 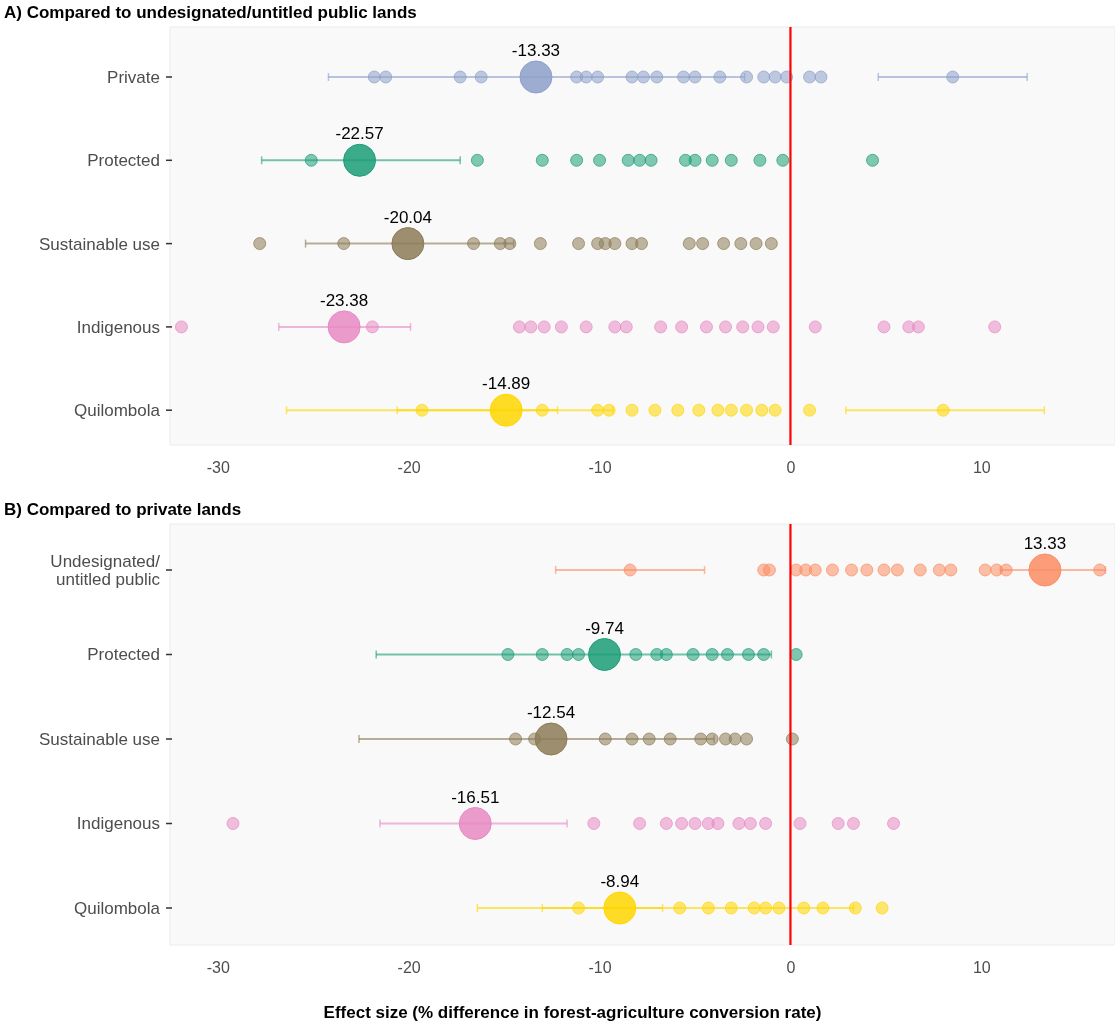 What do you see at coordinates (620, 881) in the screenshot?
I see `data-label: -8.94` at bounding box center [620, 881].